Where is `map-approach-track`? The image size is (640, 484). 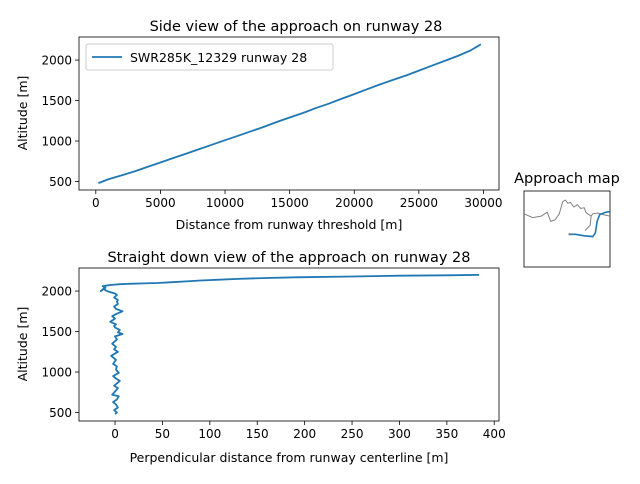 map-approach-track is located at coordinates (590, 224).